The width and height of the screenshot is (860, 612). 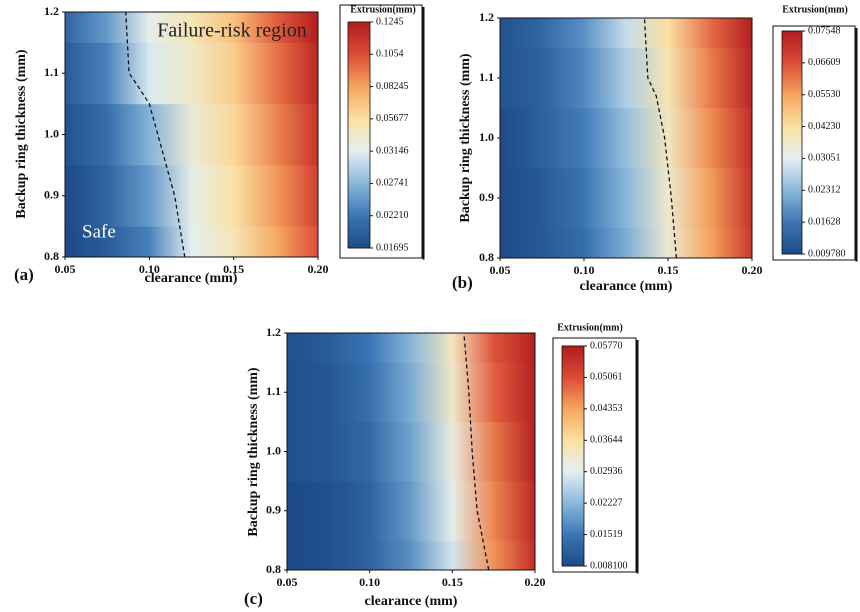 I want to click on colorbar-title: Extrusion(mm), so click(x=590, y=327).